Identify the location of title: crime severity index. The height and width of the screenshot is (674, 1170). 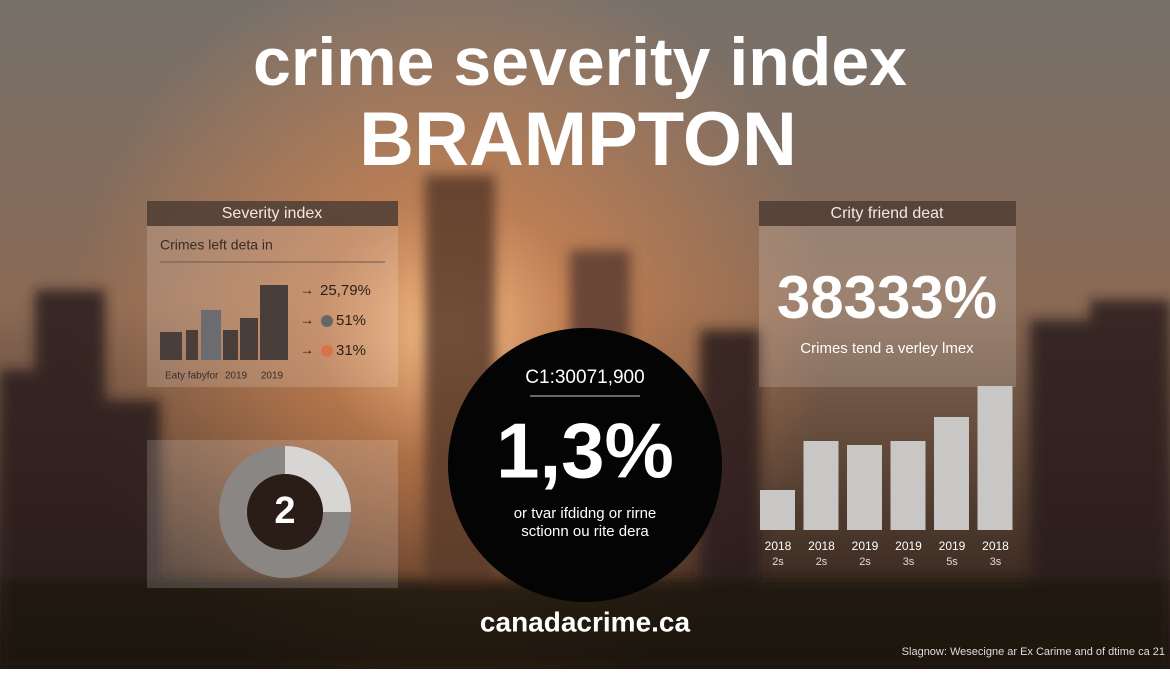
(580, 62).